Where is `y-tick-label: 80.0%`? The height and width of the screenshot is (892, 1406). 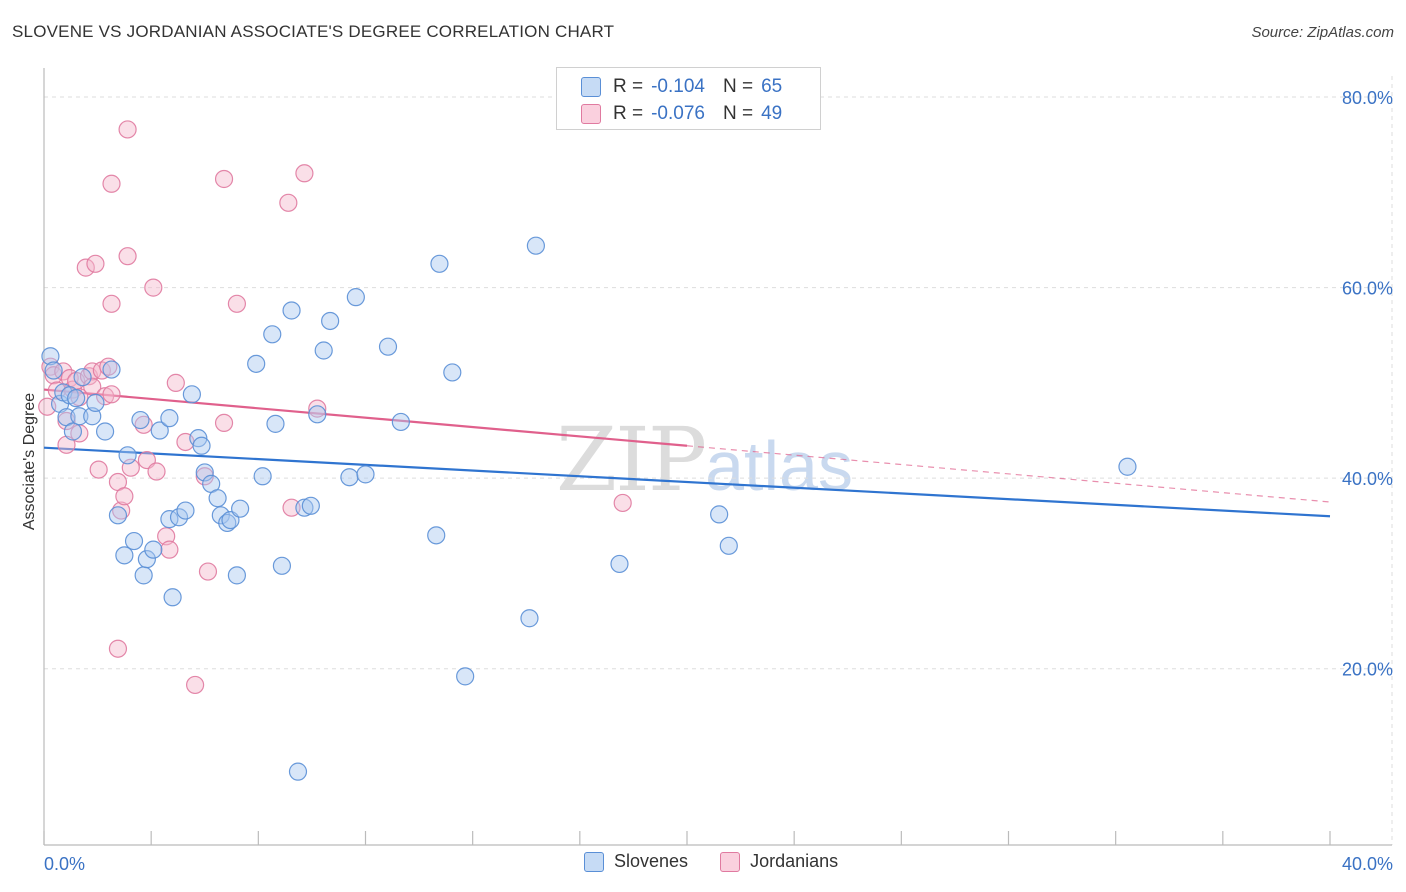
y-tick-label: 80.0% is located at coordinates (1367, 98).